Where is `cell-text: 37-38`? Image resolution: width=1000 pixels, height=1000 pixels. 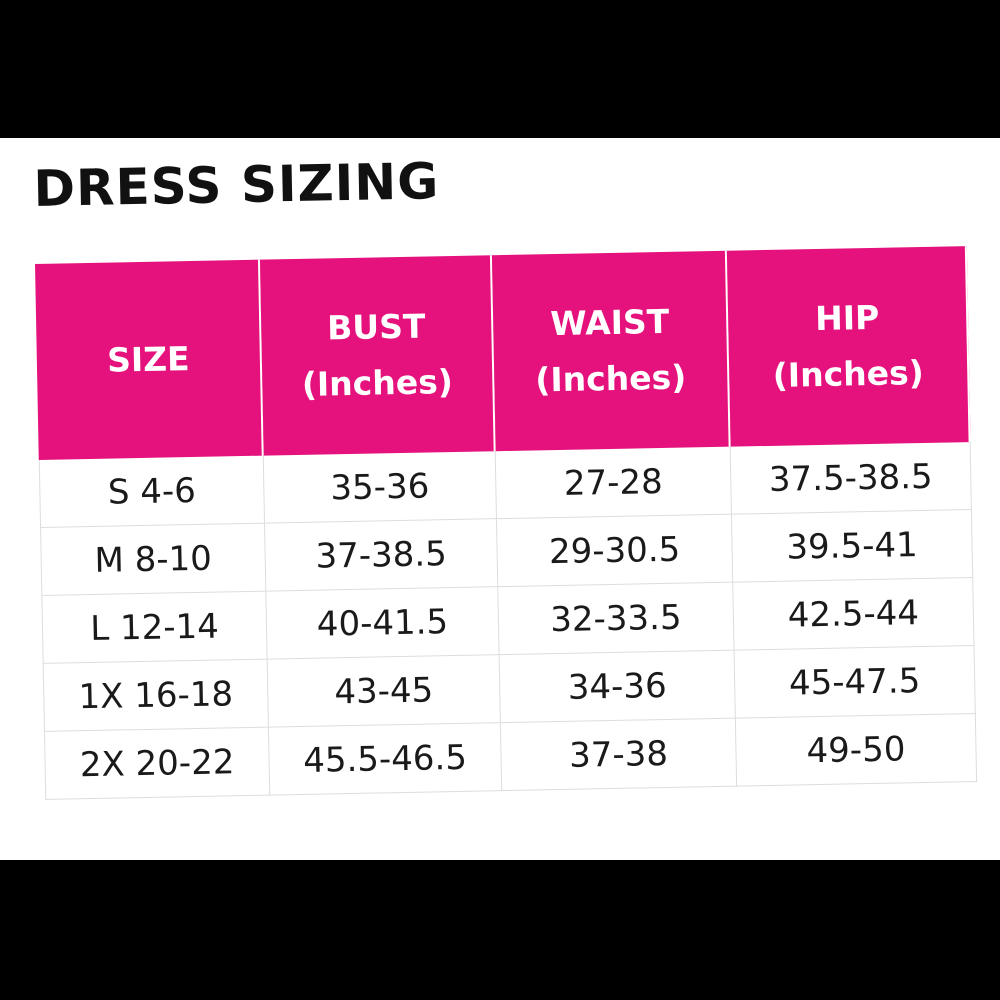 cell-text: 37-38 is located at coordinates (618, 754).